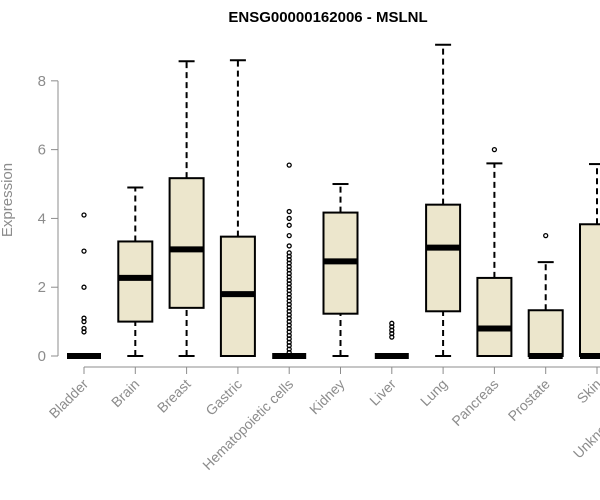  What do you see at coordinates (443, 200) in the screenshot?
I see `box-lung` at bounding box center [443, 200].